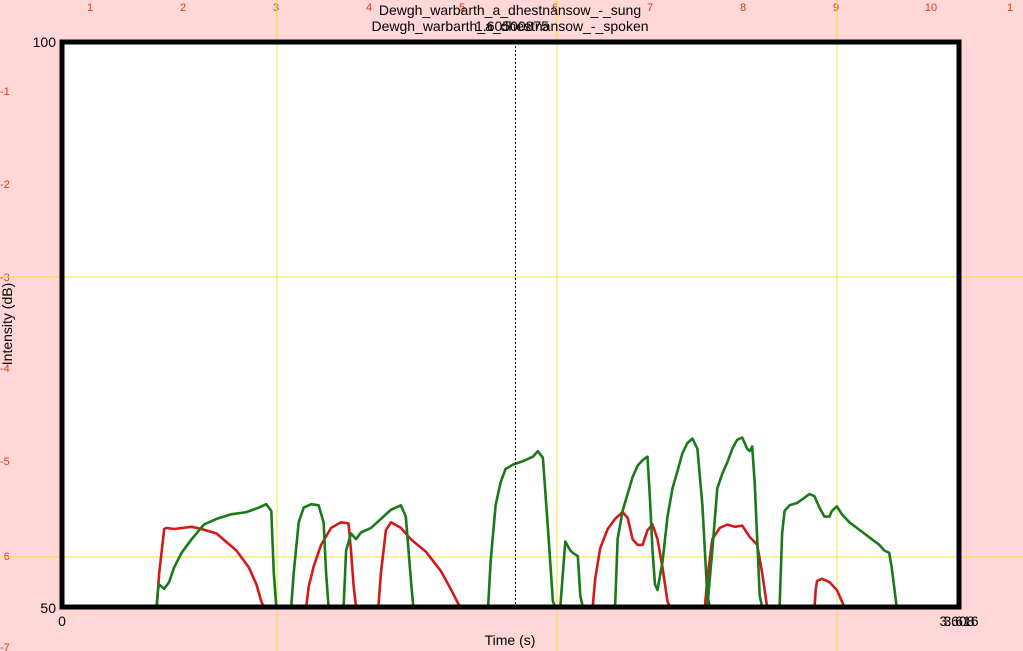  Describe the element at coordinates (62, 621) in the screenshot. I see `x-tick-left: 0` at that location.